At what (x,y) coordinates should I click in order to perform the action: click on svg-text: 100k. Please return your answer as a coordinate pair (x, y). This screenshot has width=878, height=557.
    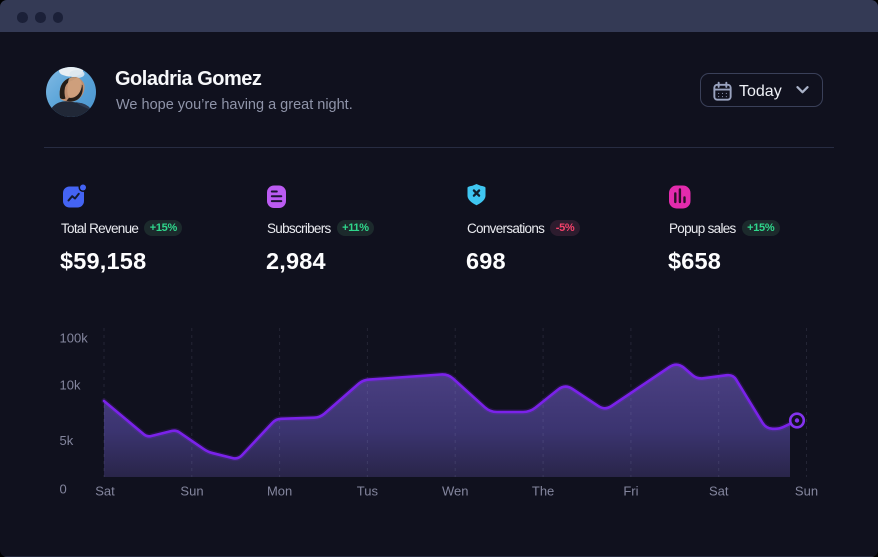
    Looking at the image, I should click on (74, 338).